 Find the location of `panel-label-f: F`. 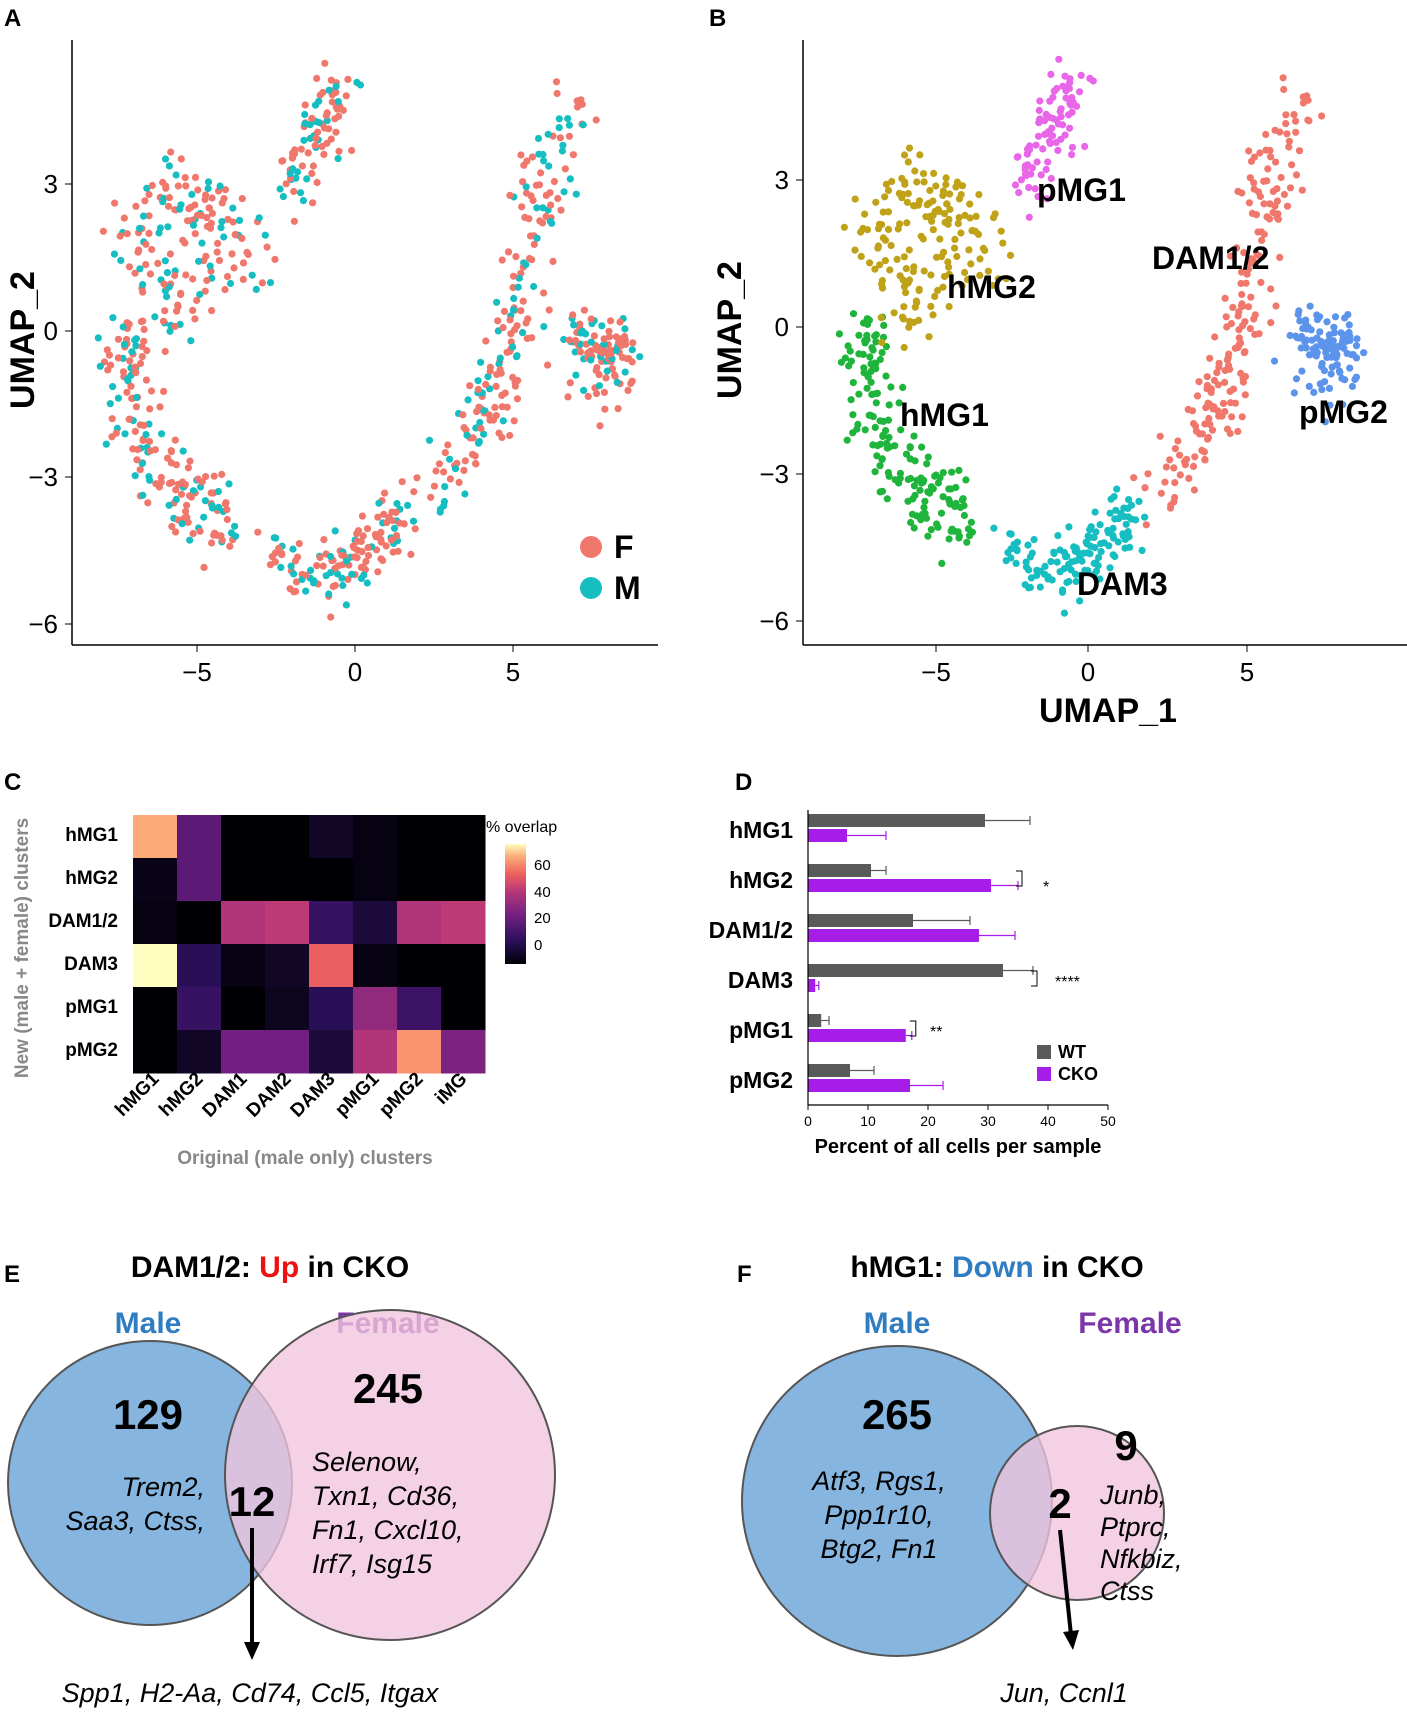

panel-label-f: F is located at coordinates (744, 1274).